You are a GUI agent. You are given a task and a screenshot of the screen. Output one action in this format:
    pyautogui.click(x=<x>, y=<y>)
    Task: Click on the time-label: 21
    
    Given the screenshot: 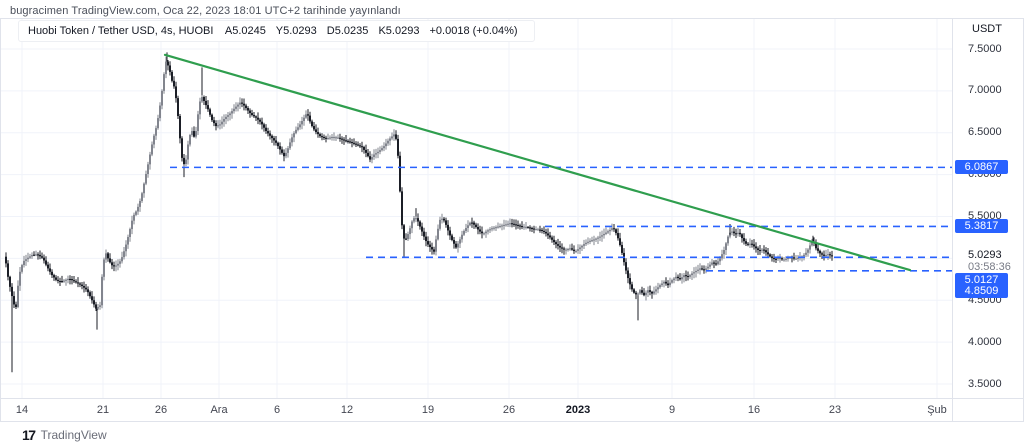 What is the action you would take?
    pyautogui.click(x=103, y=410)
    